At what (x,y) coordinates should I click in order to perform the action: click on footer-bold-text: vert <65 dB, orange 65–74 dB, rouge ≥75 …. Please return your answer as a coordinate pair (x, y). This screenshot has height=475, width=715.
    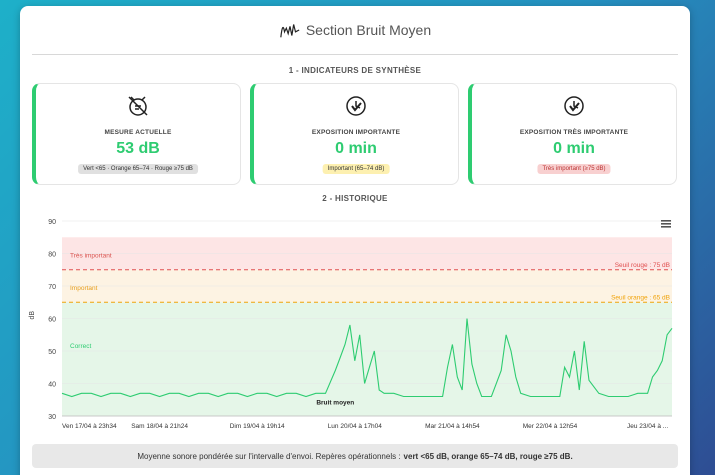
    Looking at the image, I should click on (488, 456).